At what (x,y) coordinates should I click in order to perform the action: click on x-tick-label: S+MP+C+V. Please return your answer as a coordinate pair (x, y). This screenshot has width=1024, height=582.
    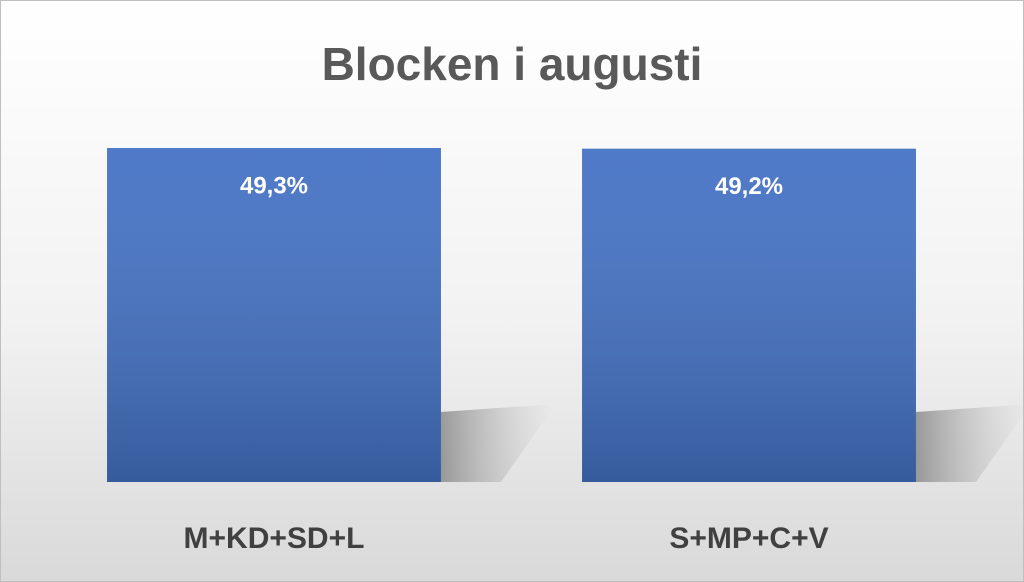
    Looking at the image, I should click on (748, 538).